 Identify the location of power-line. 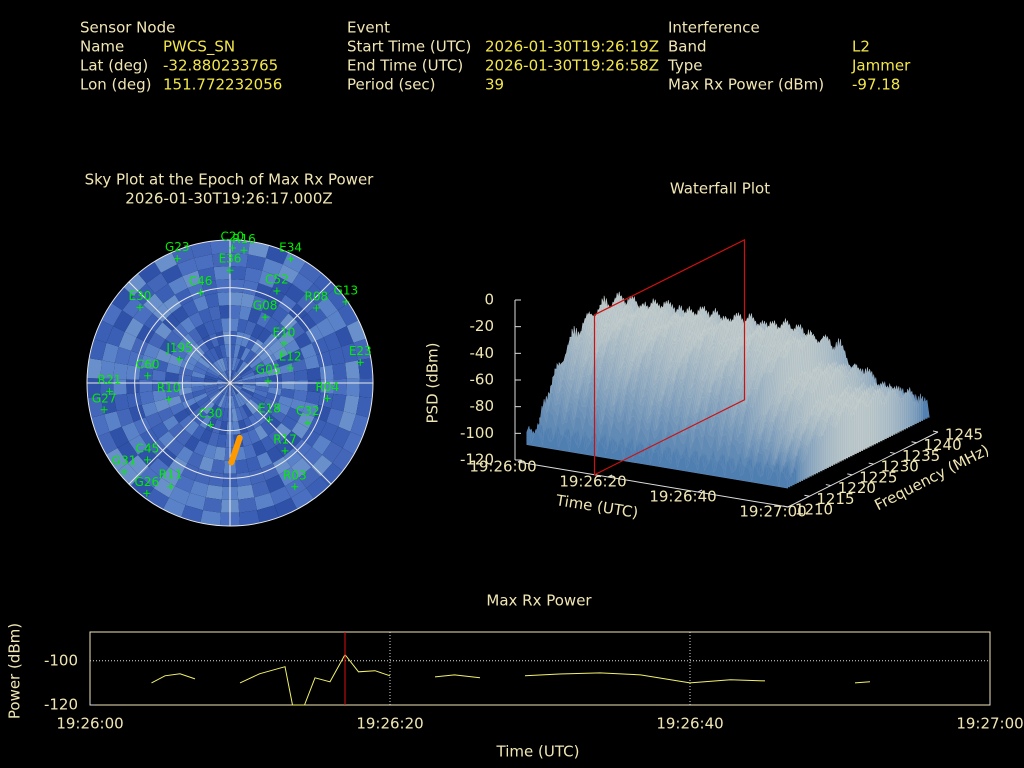
(511, 679).